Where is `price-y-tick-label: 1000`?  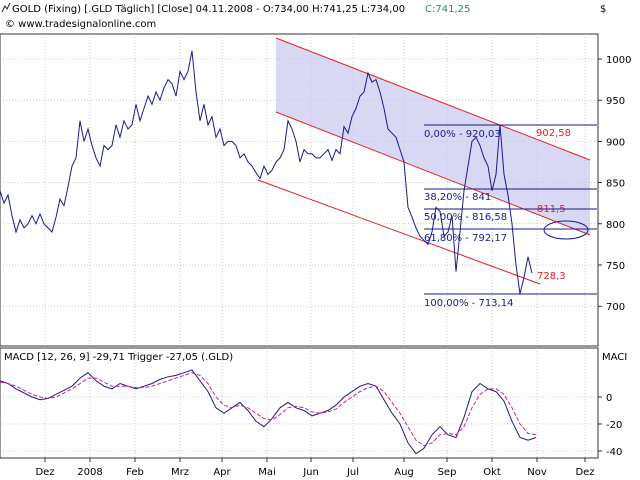
price-y-tick-label: 1000 is located at coordinates (618, 60).